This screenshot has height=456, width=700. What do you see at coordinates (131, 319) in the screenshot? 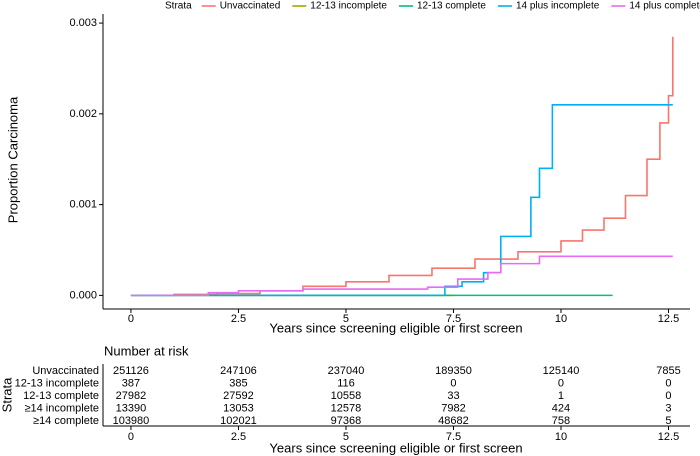
I see `x-tick-label: 0` at bounding box center [131, 319].